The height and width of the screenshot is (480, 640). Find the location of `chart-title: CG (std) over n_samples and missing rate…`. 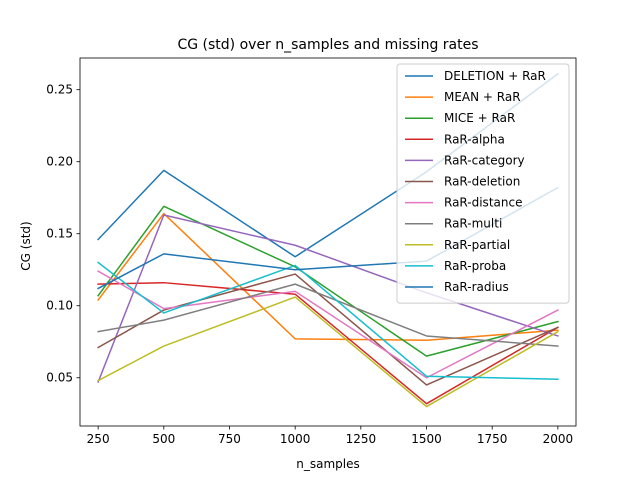

chart-title: CG (std) over n_samples and missing rate… is located at coordinates (327, 45).